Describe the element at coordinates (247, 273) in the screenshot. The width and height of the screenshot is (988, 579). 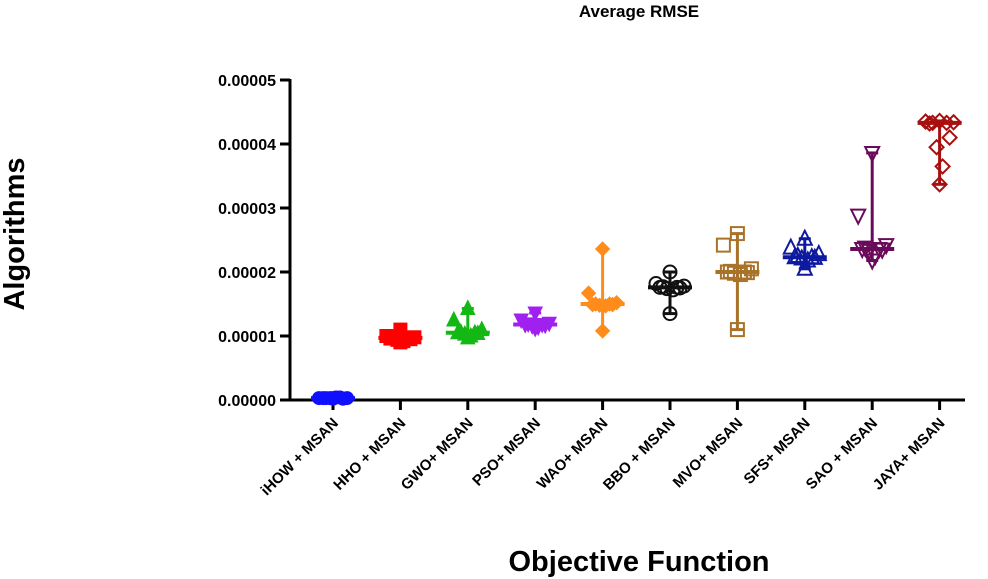
I see `y-tick-label: 0.00002` at that location.